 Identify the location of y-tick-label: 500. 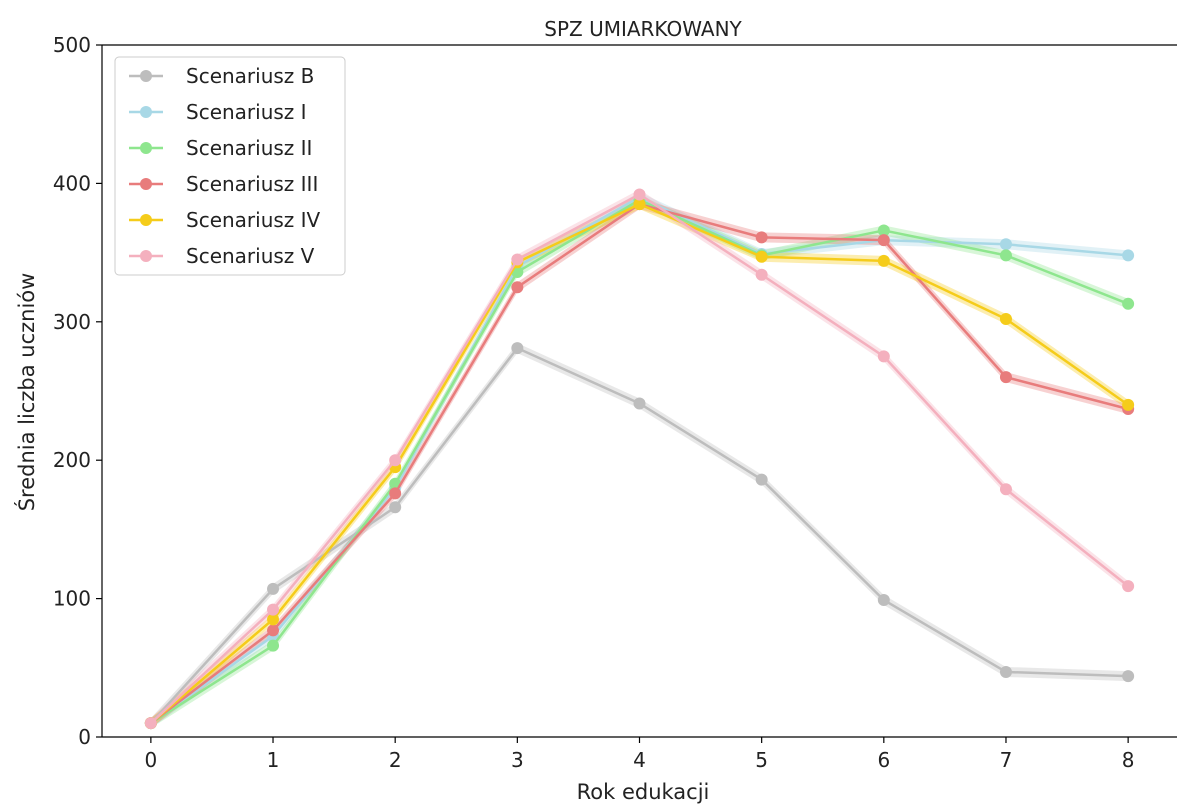
(72, 45).